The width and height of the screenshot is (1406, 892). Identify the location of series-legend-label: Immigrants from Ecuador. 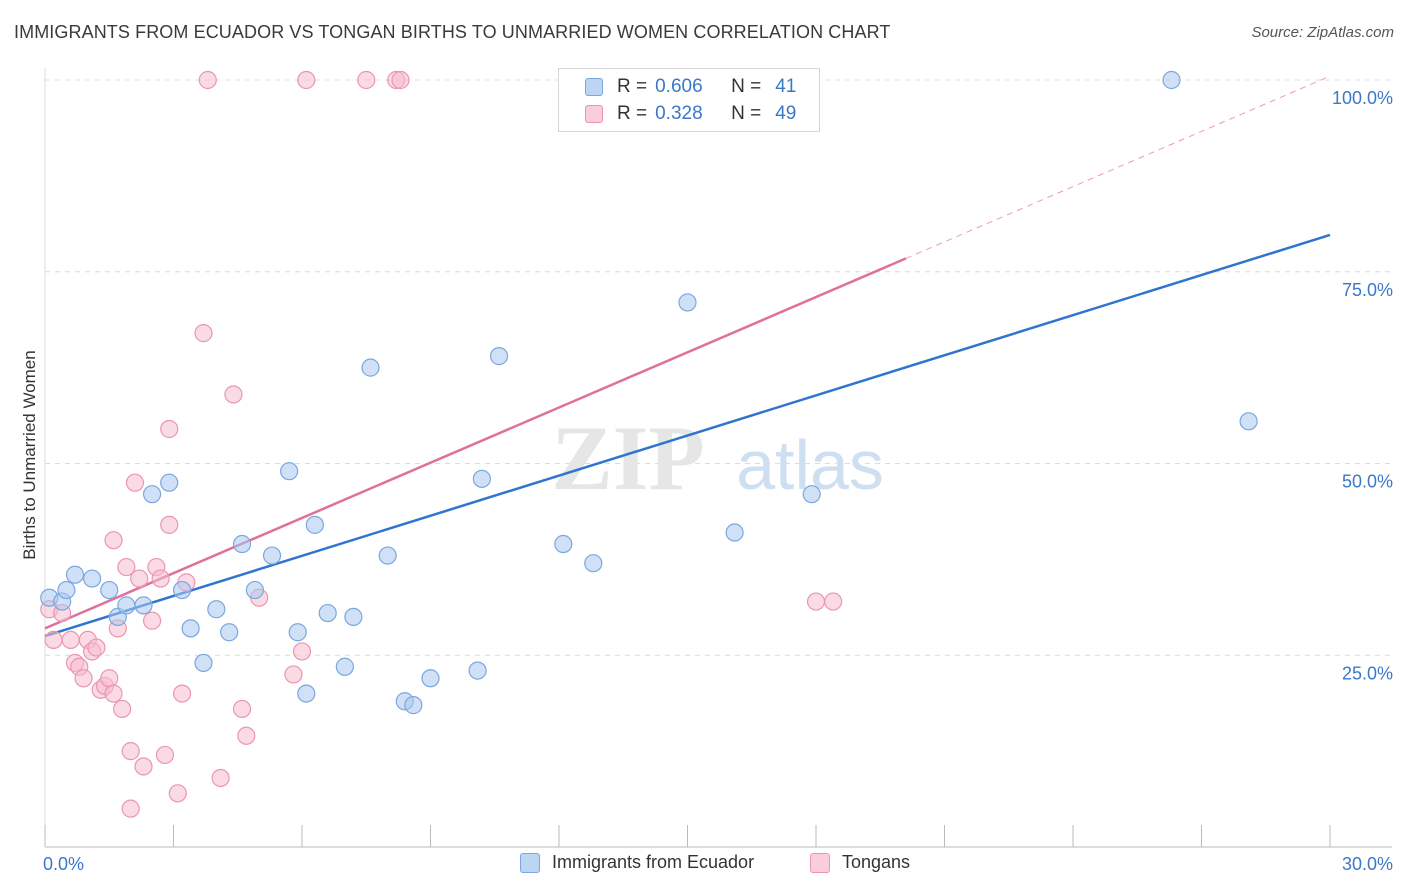
(653, 862).